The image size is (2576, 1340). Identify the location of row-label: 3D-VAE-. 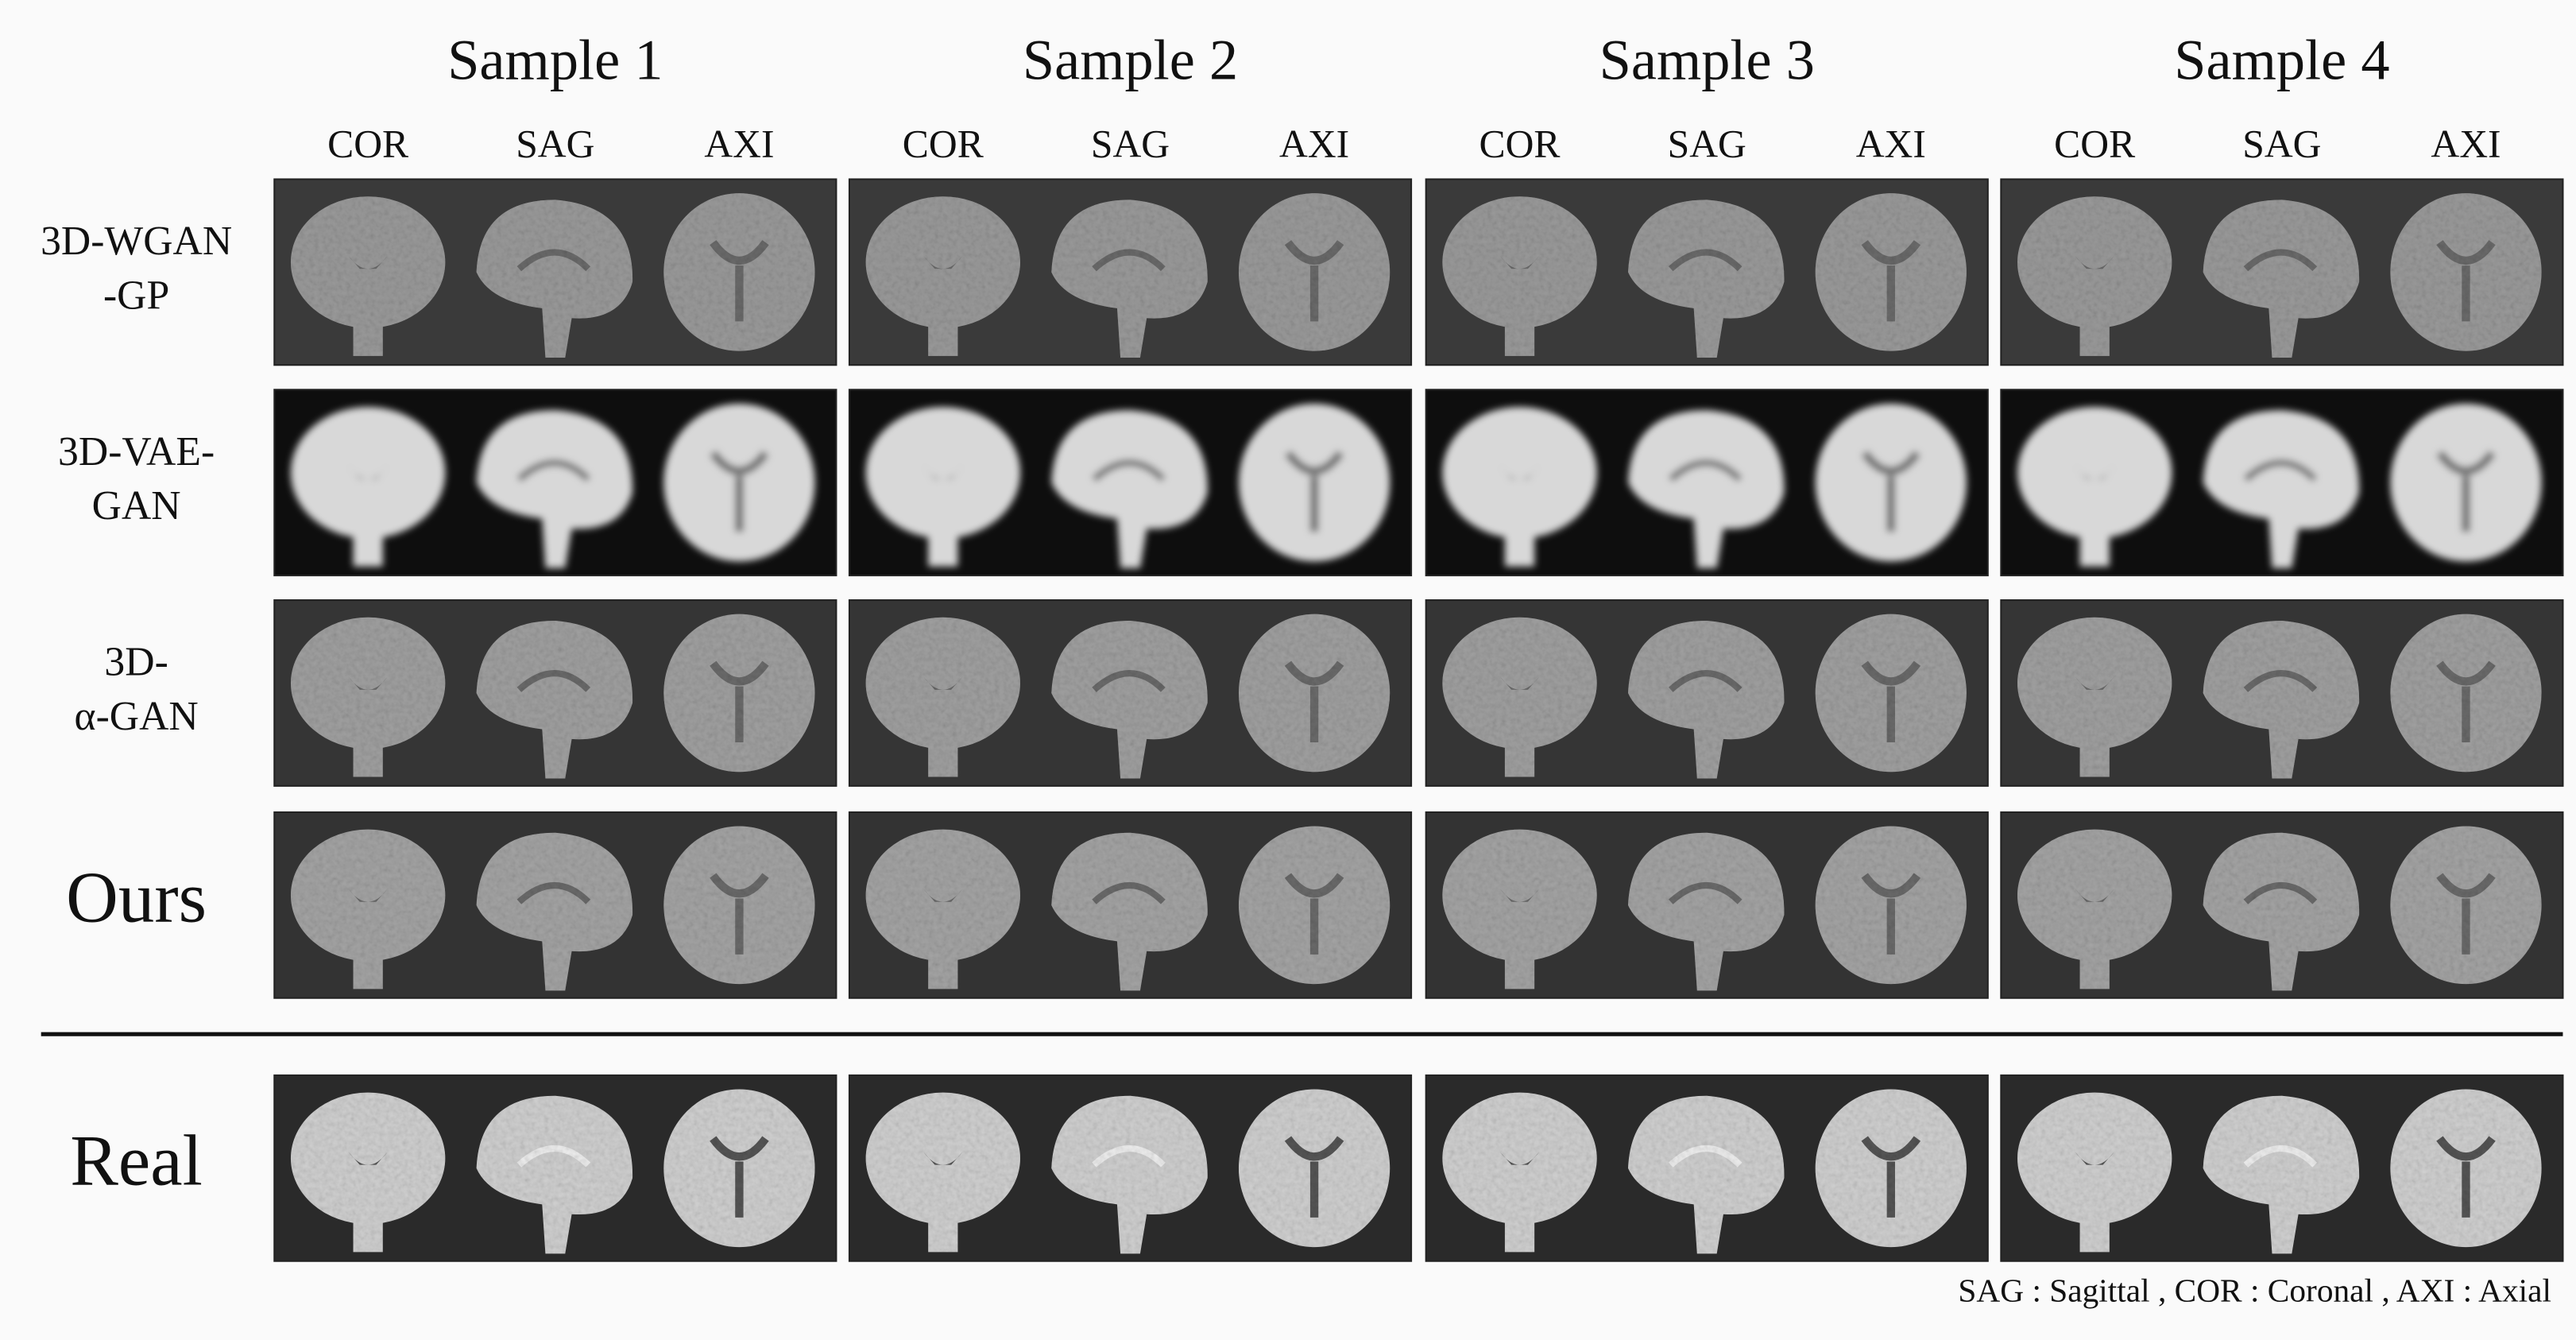
(136, 451).